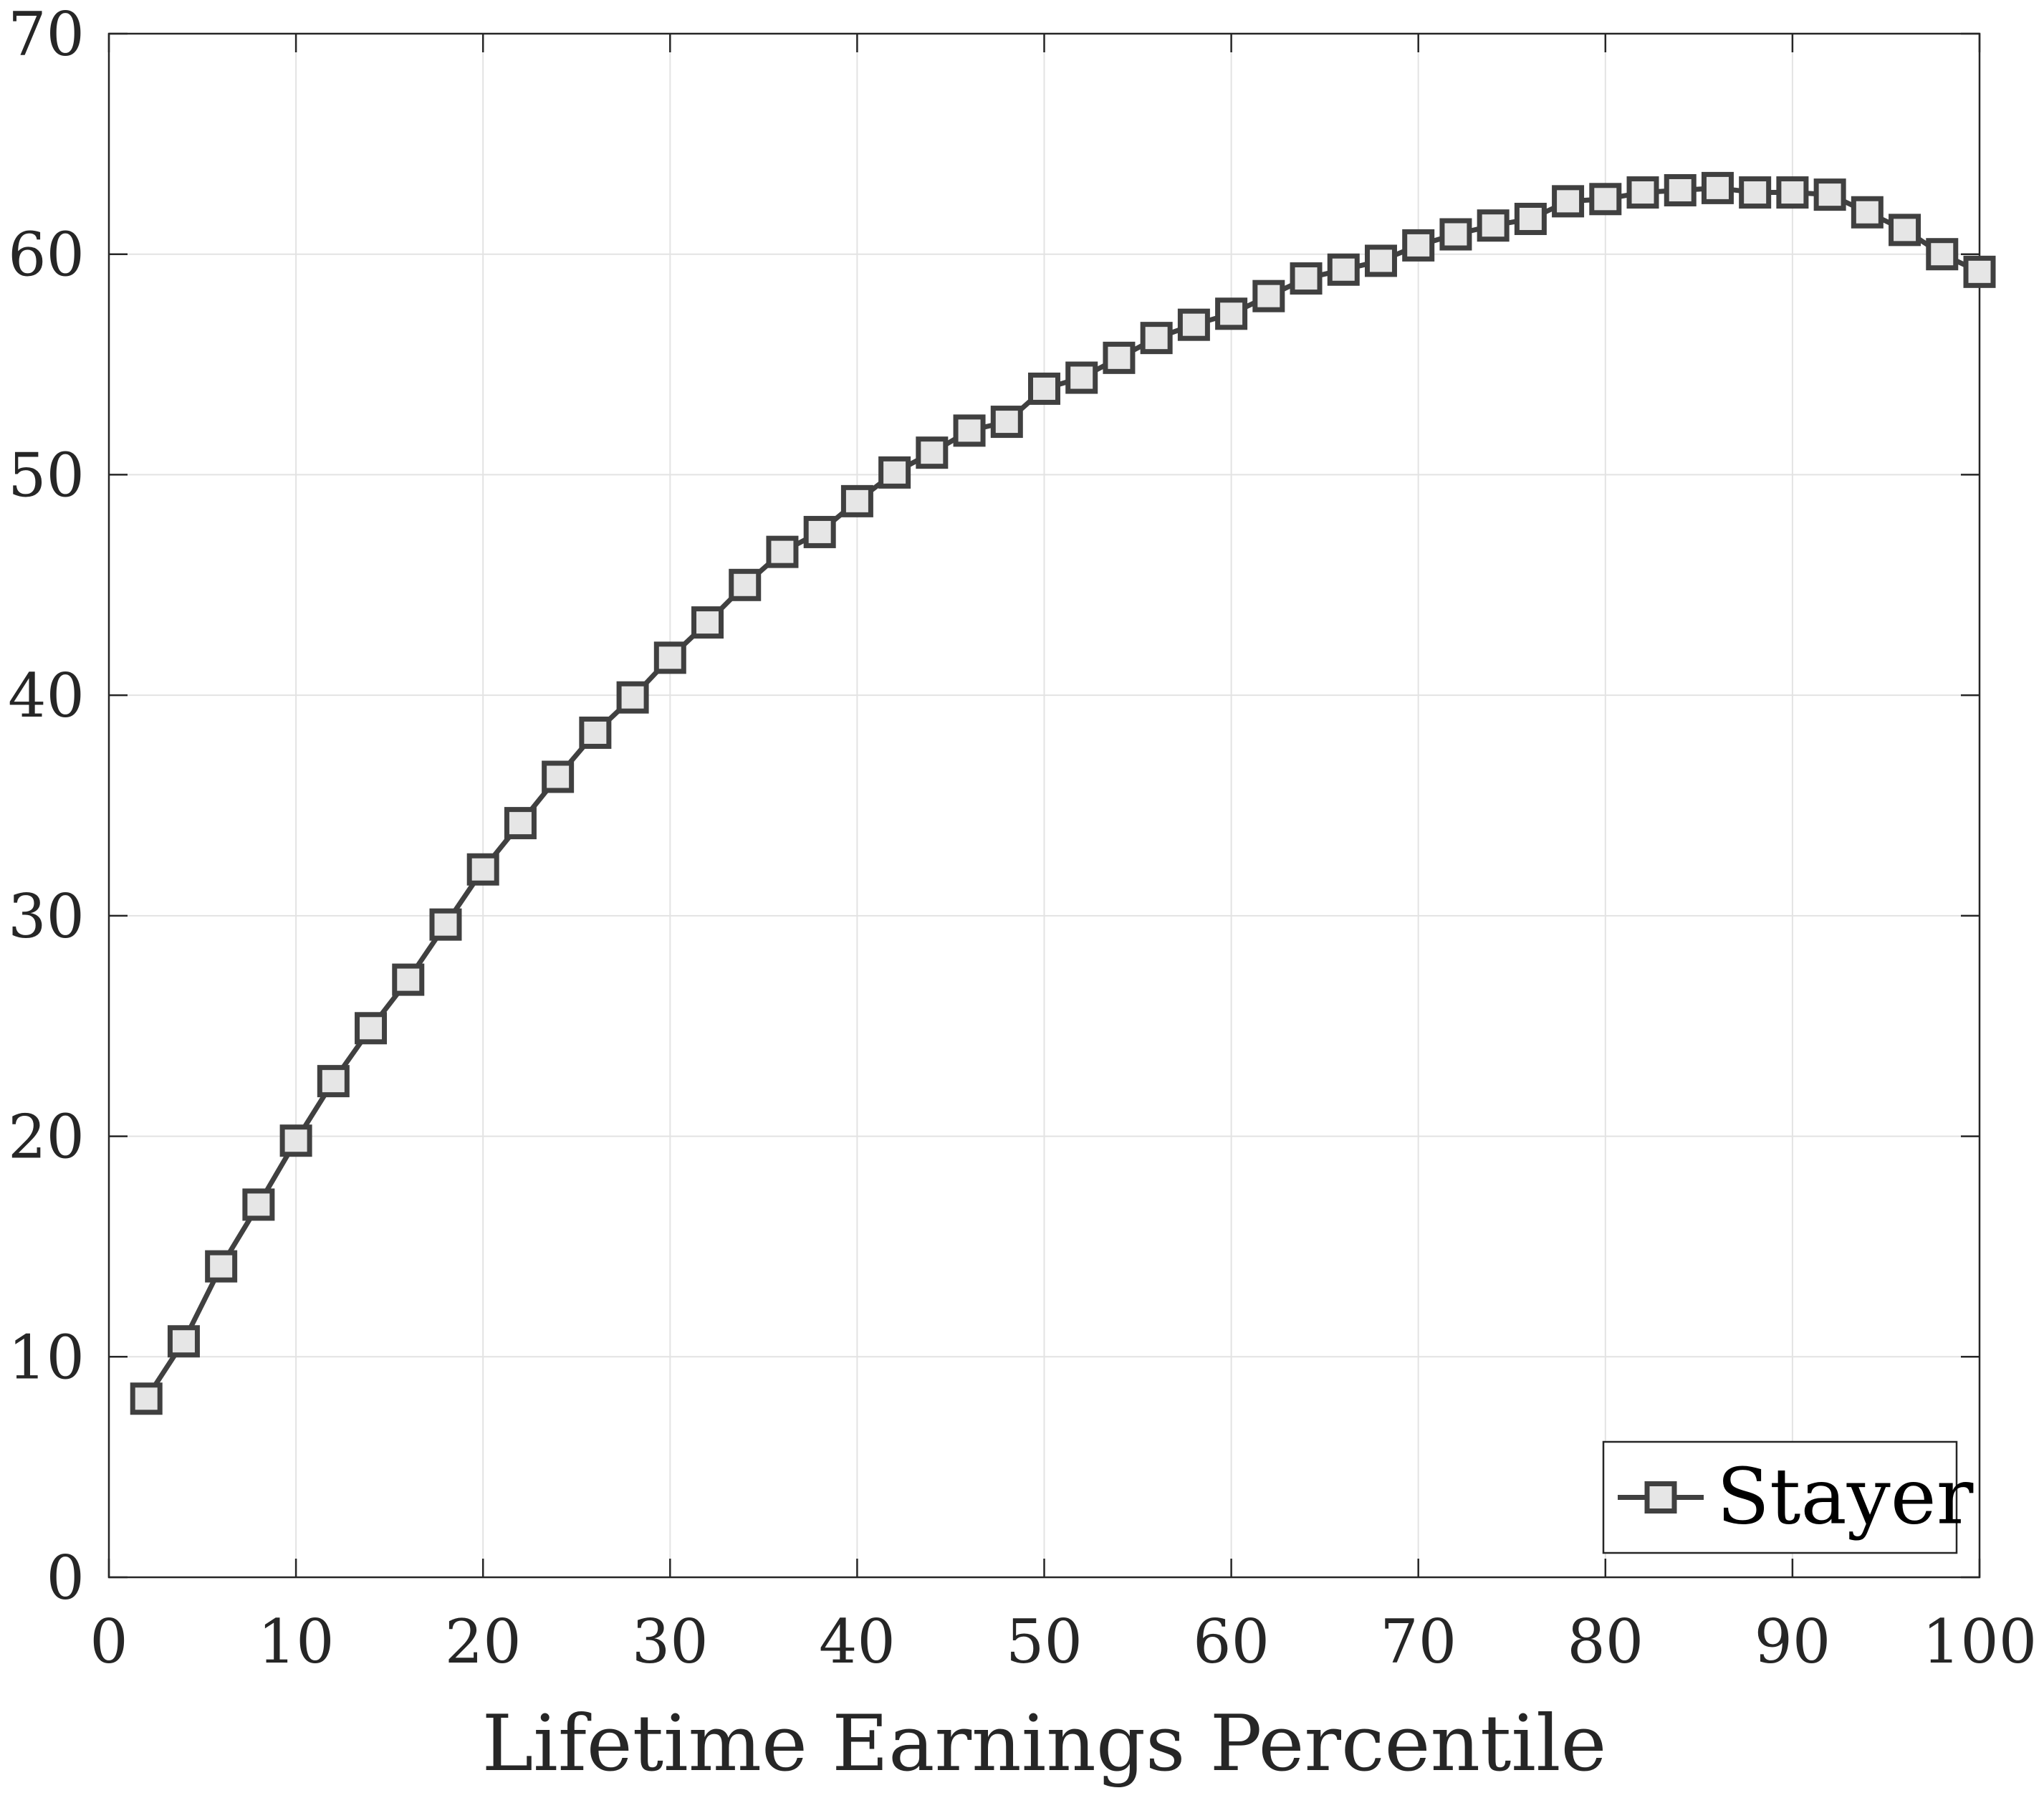  Describe the element at coordinates (484, 1642) in the screenshot. I see `x-tick-label: 20` at that location.